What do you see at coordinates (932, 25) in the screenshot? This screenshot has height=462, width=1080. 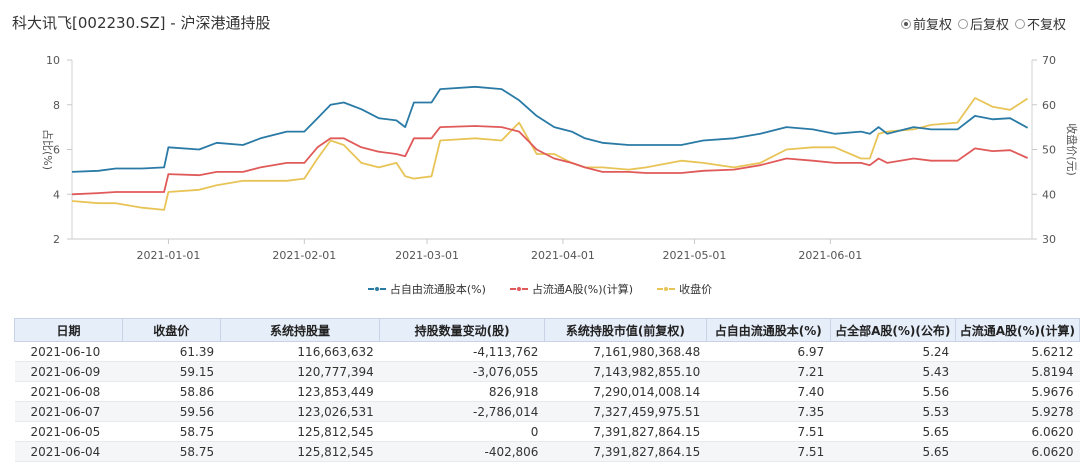 I see `radio-label: 前复权` at bounding box center [932, 25].